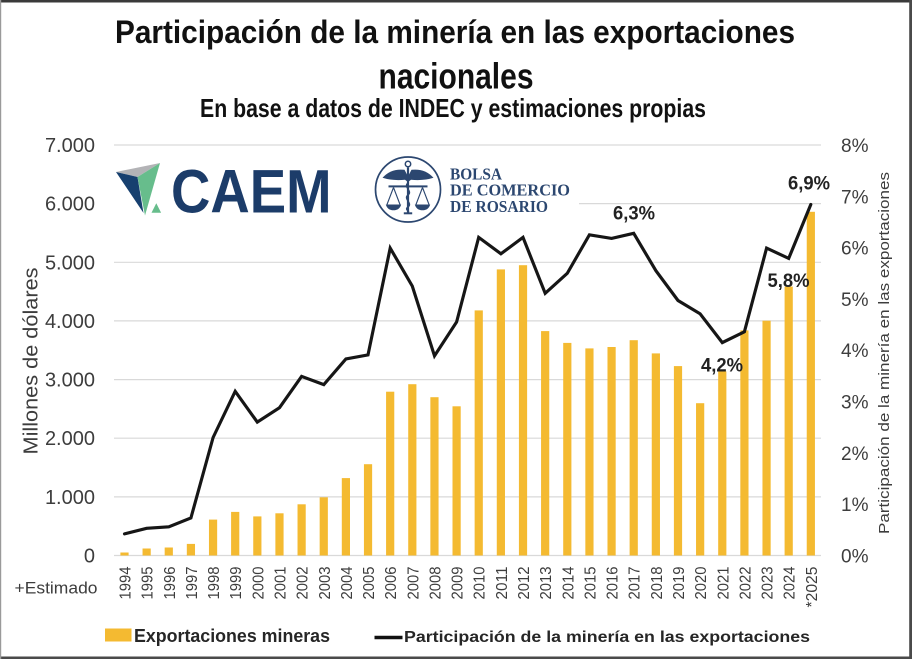  I want to click on svg-text: 0, so click(89, 557).